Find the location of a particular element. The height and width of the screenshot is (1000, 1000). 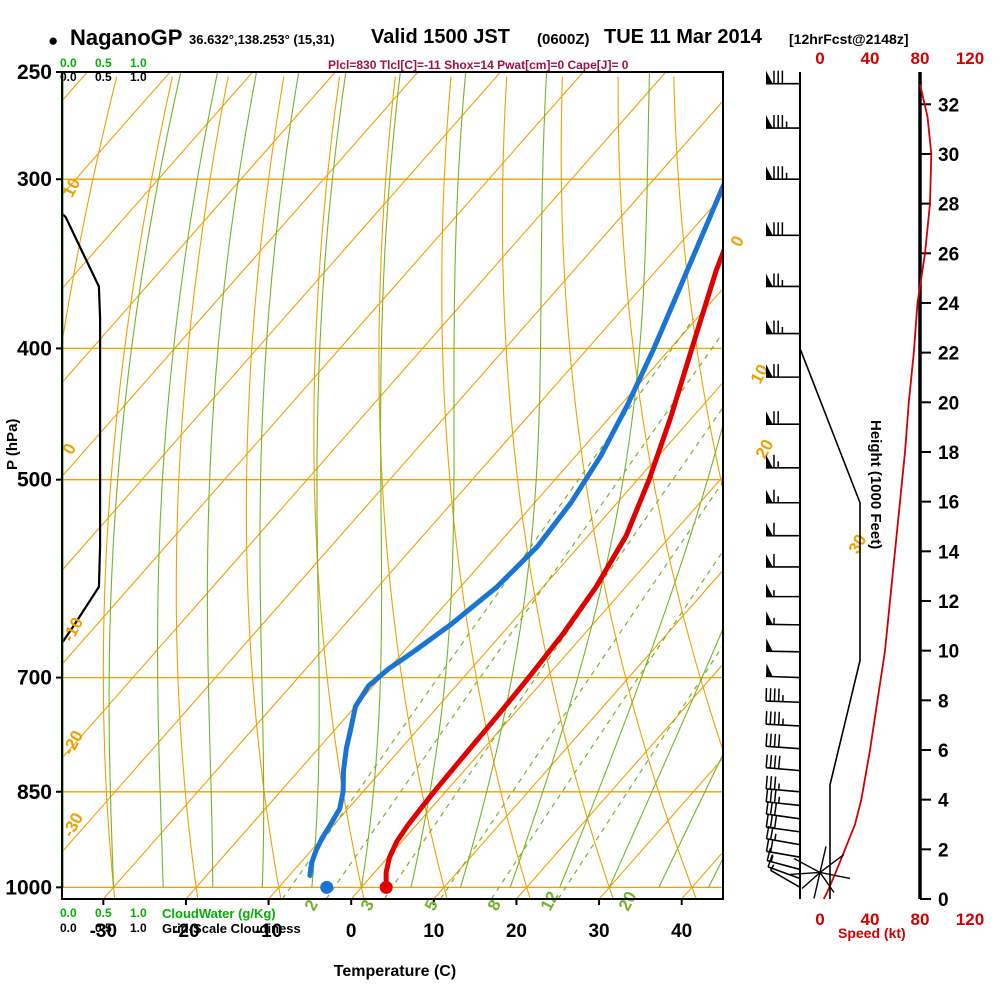

surface-wind-cluster is located at coordinates (820, 872).